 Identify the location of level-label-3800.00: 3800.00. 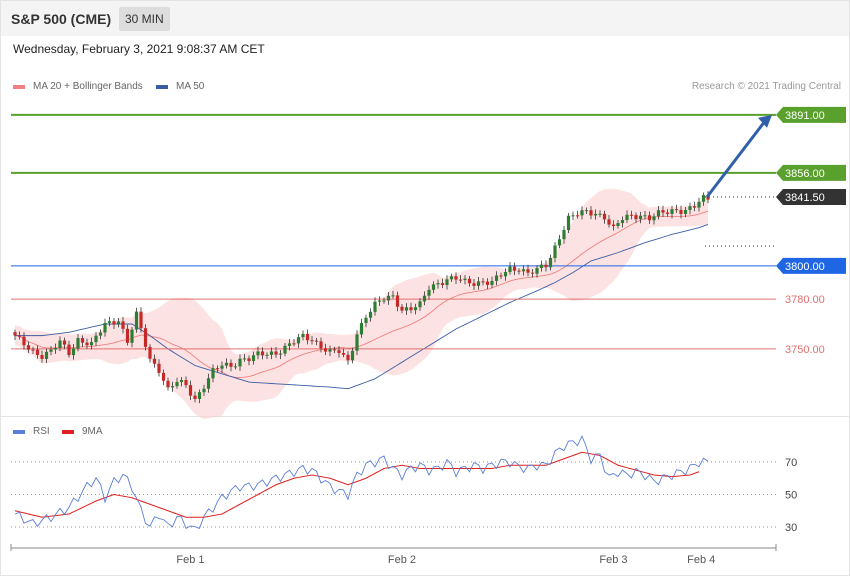
(805, 267).